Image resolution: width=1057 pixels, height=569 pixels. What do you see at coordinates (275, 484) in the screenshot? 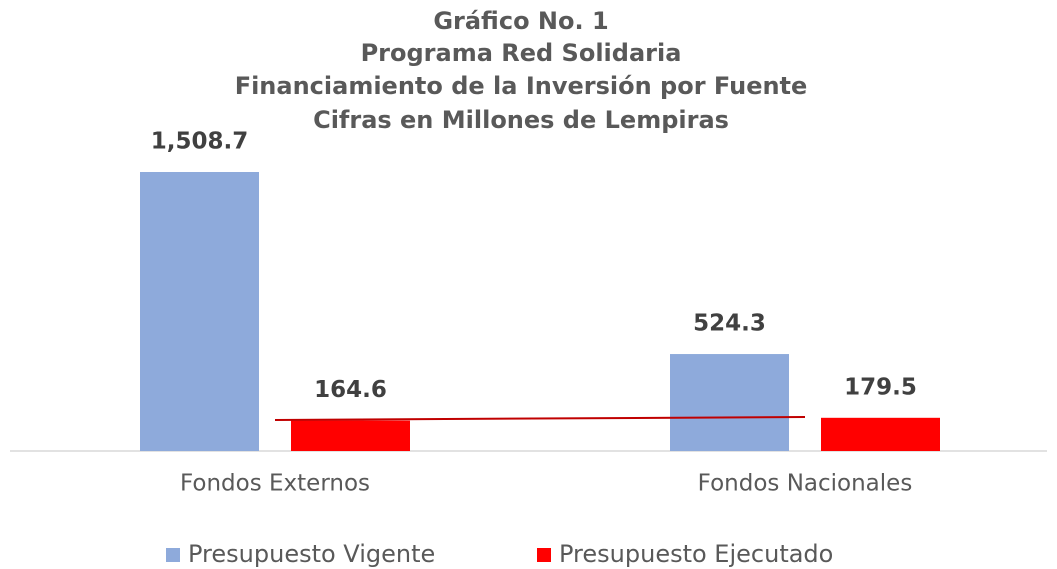
I see `x-tick-label: Fondos Externos` at bounding box center [275, 484].